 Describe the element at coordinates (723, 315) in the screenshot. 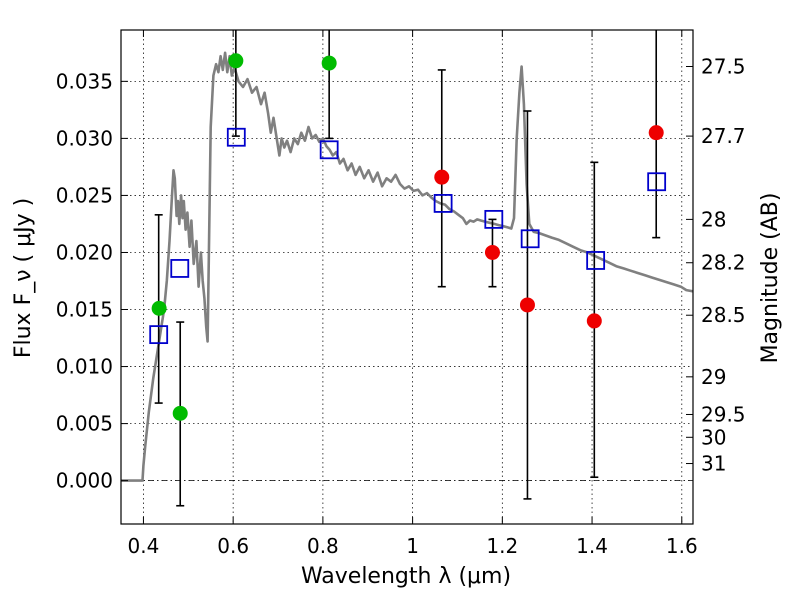

I see `magnitude-tick-label: 28.5` at that location.